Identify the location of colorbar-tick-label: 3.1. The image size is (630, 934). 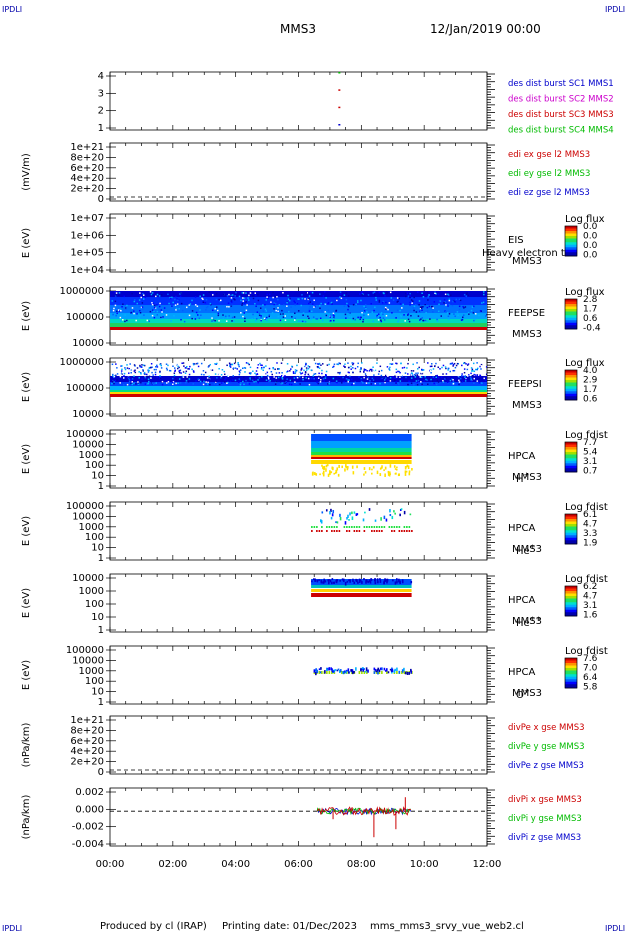
(590, 606).